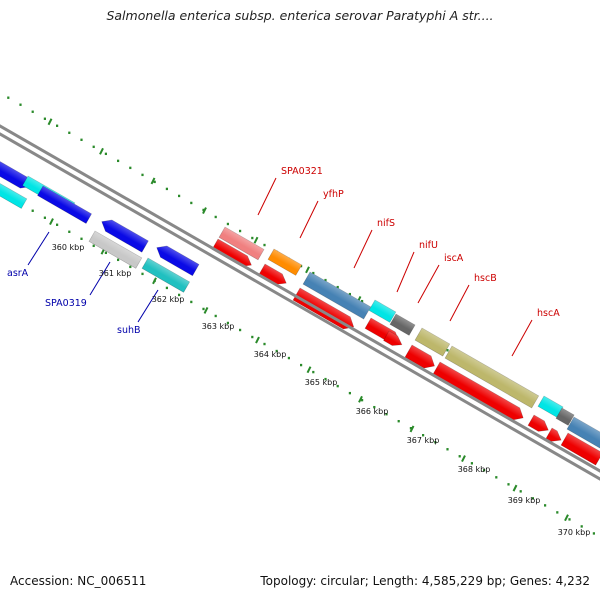 Image resolution: width=600 pixels, height=600 pixels. Describe the element at coordinates (474, 469) in the screenshot. I see `tick-label-368: 368 kbp` at that location.